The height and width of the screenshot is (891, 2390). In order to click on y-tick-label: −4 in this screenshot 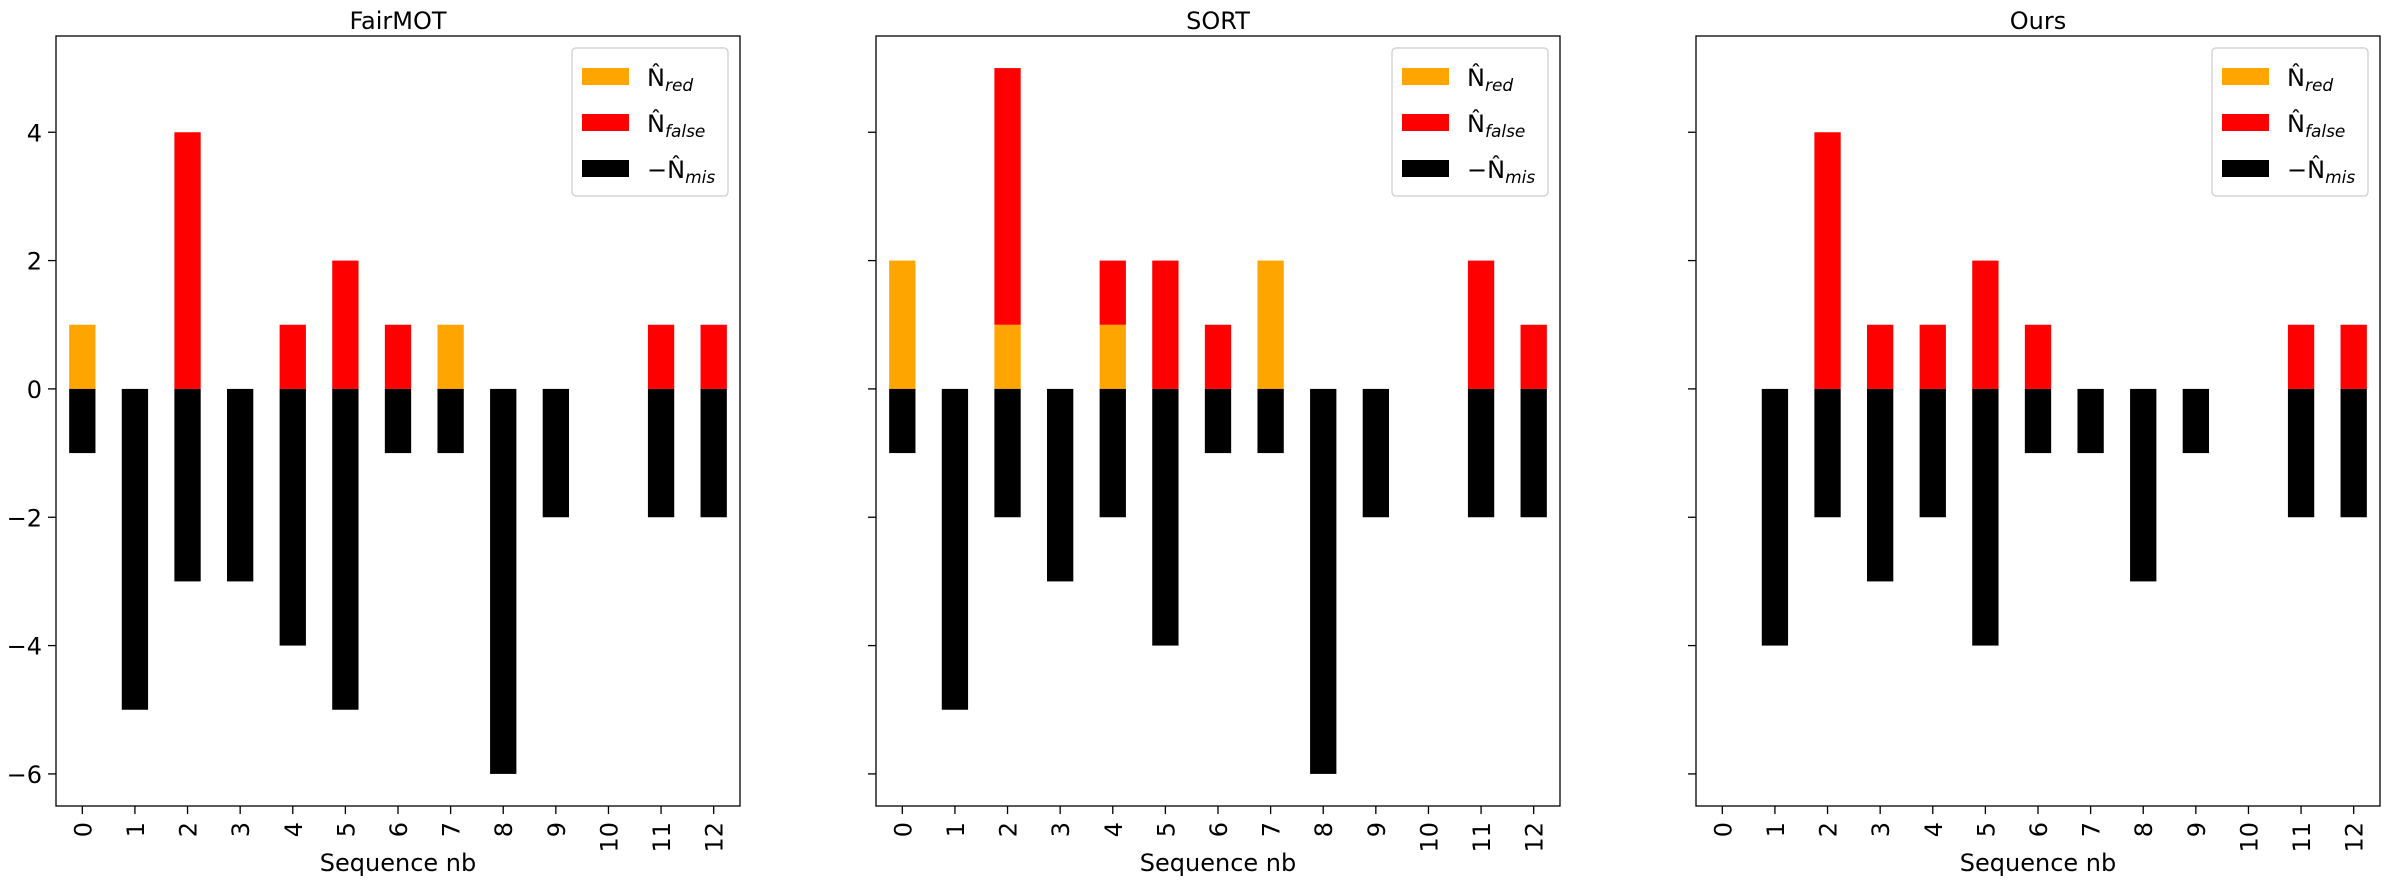, I will do `click(24, 647)`.